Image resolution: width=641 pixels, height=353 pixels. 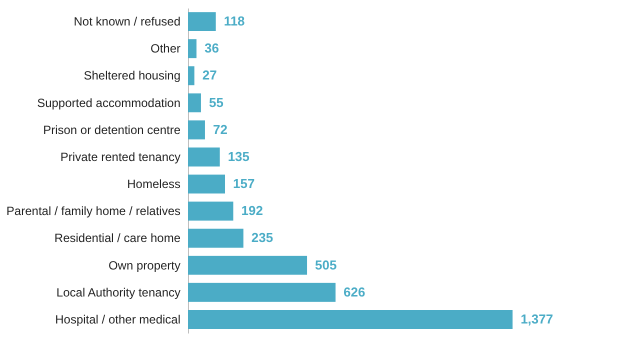 What do you see at coordinates (165, 49) in the screenshot?
I see `y-tick-label: Other` at bounding box center [165, 49].